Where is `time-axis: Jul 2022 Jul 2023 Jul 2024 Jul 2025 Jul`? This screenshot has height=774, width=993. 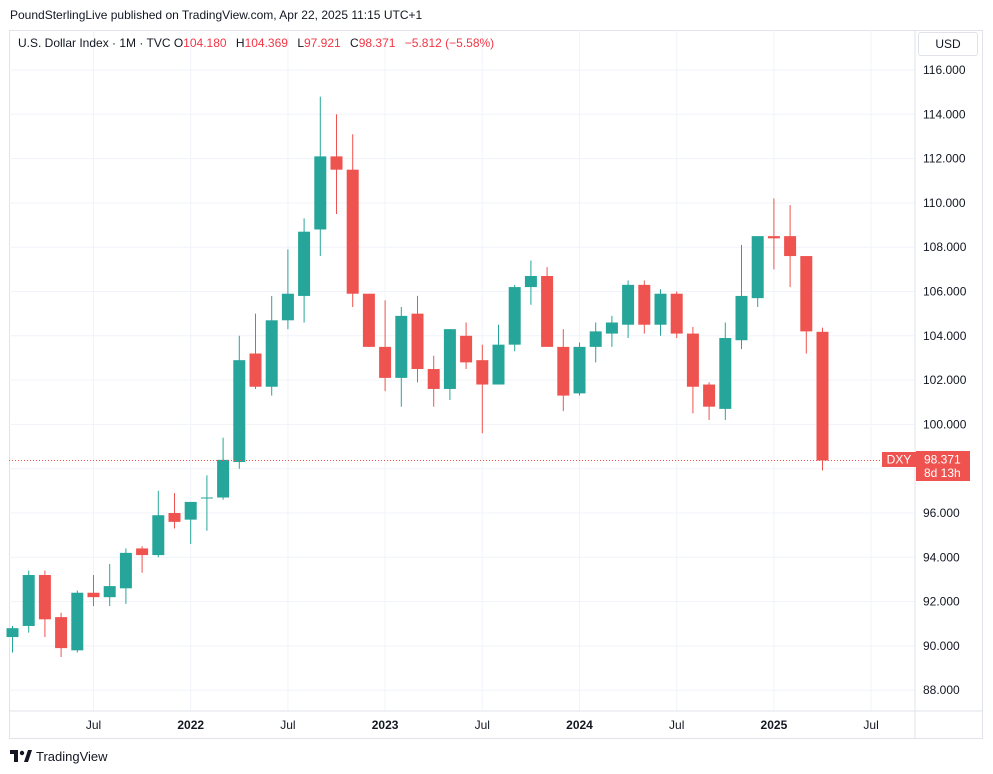
time-axis: Jul 2022 Jul 2023 Jul 2024 Jul 2025 Jul is located at coordinates (482, 725).